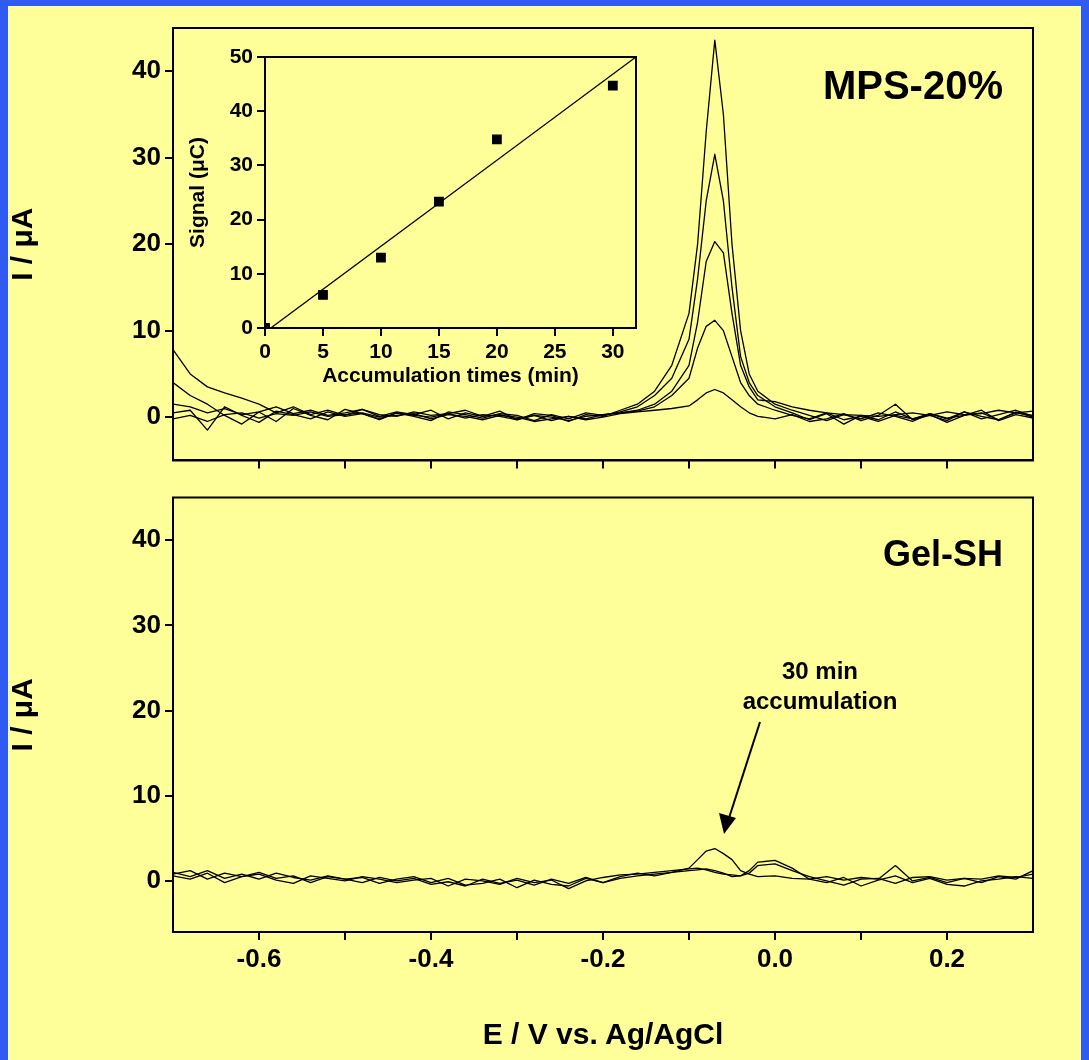 The height and width of the screenshot is (1060, 1089). What do you see at coordinates (775, 957) in the screenshot?
I see `x-tick-label: 0.0` at bounding box center [775, 957].